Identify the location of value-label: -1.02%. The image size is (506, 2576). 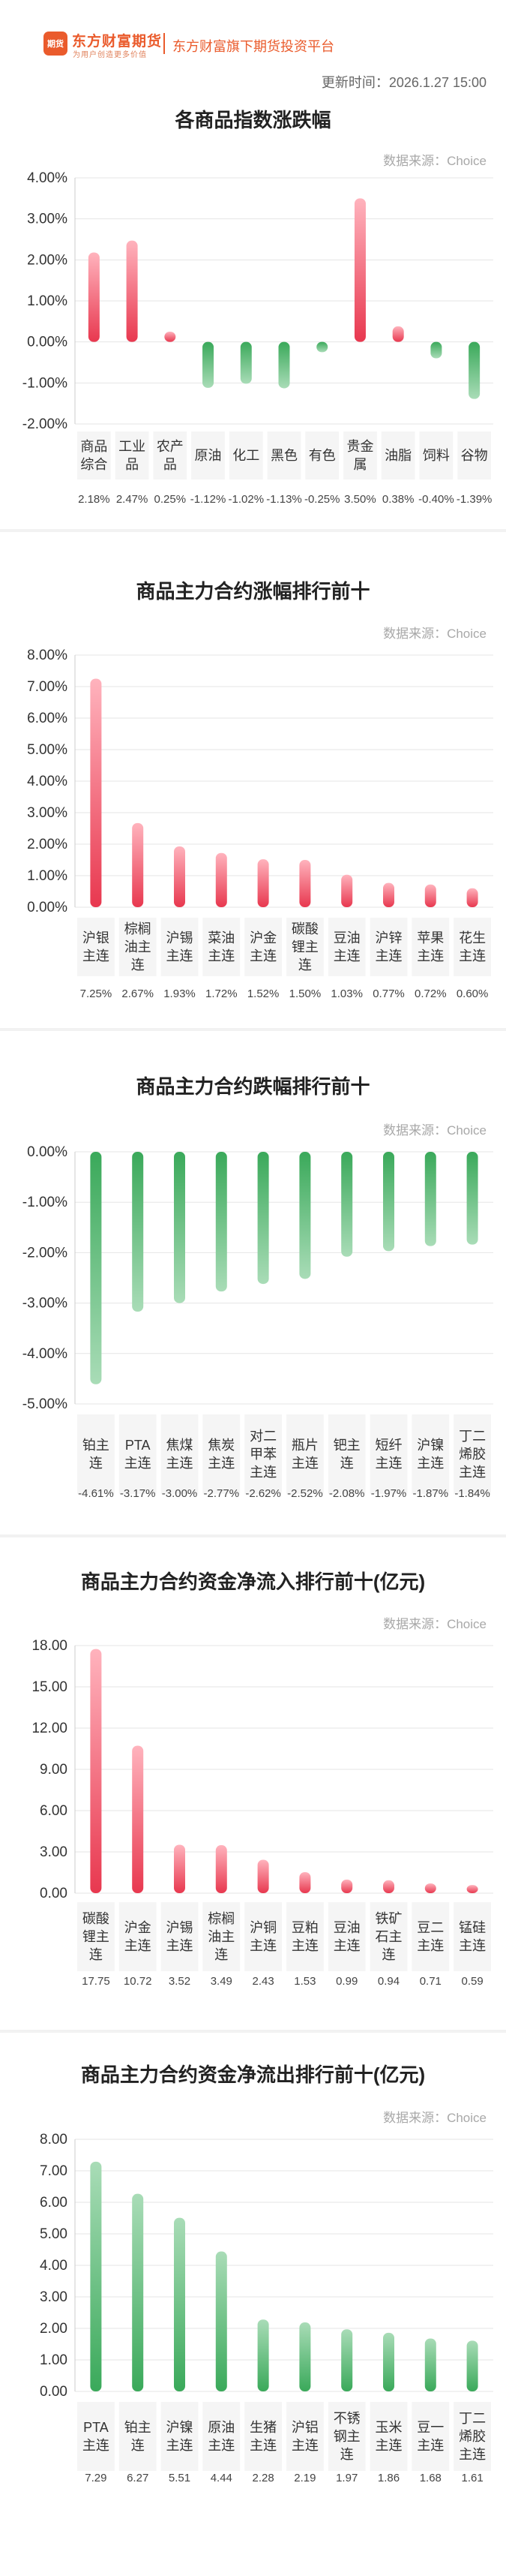
(247, 499).